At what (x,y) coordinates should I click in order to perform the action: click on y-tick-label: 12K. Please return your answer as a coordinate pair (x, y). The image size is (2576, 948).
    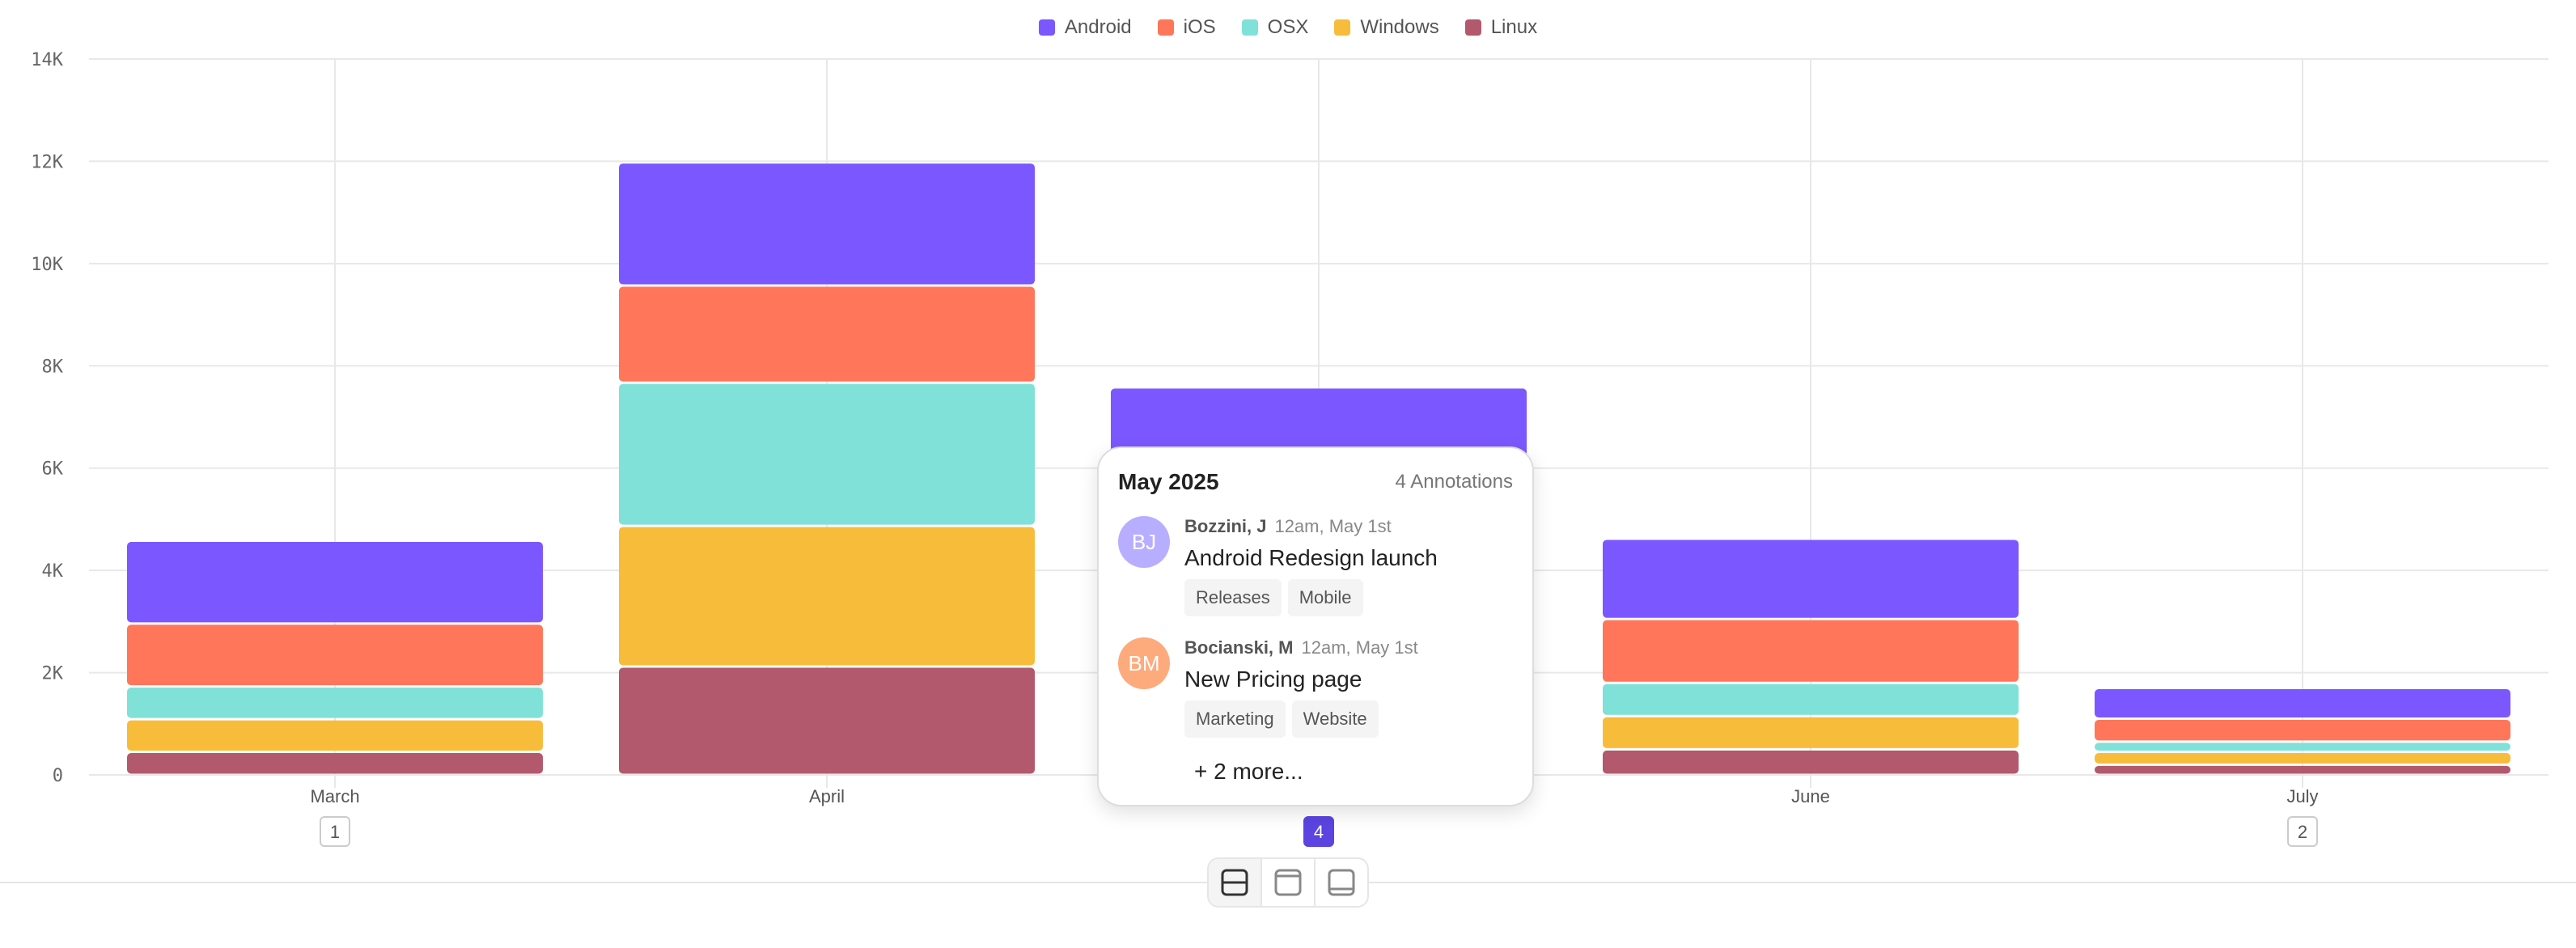
    Looking at the image, I should click on (47, 162).